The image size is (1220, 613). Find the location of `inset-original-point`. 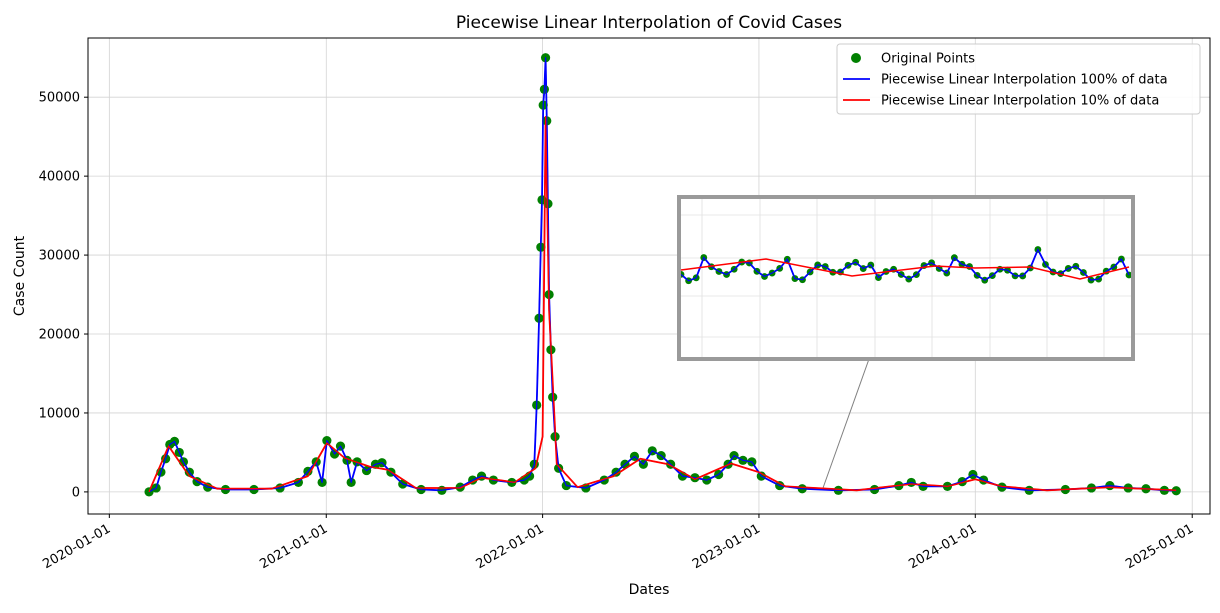

inset-original-point is located at coordinates (1129, 275).